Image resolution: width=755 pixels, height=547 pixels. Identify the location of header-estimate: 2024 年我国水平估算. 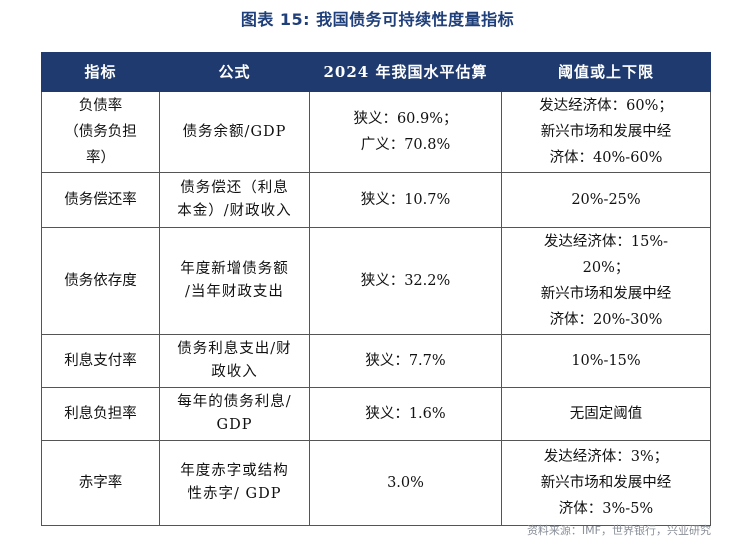
(405, 72).